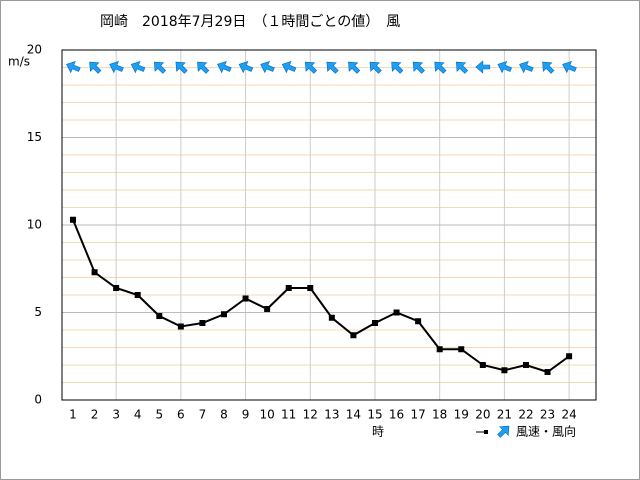 The height and width of the screenshot is (480, 640). Describe the element at coordinates (288, 415) in the screenshot. I see `x-tick-label: 11` at that location.